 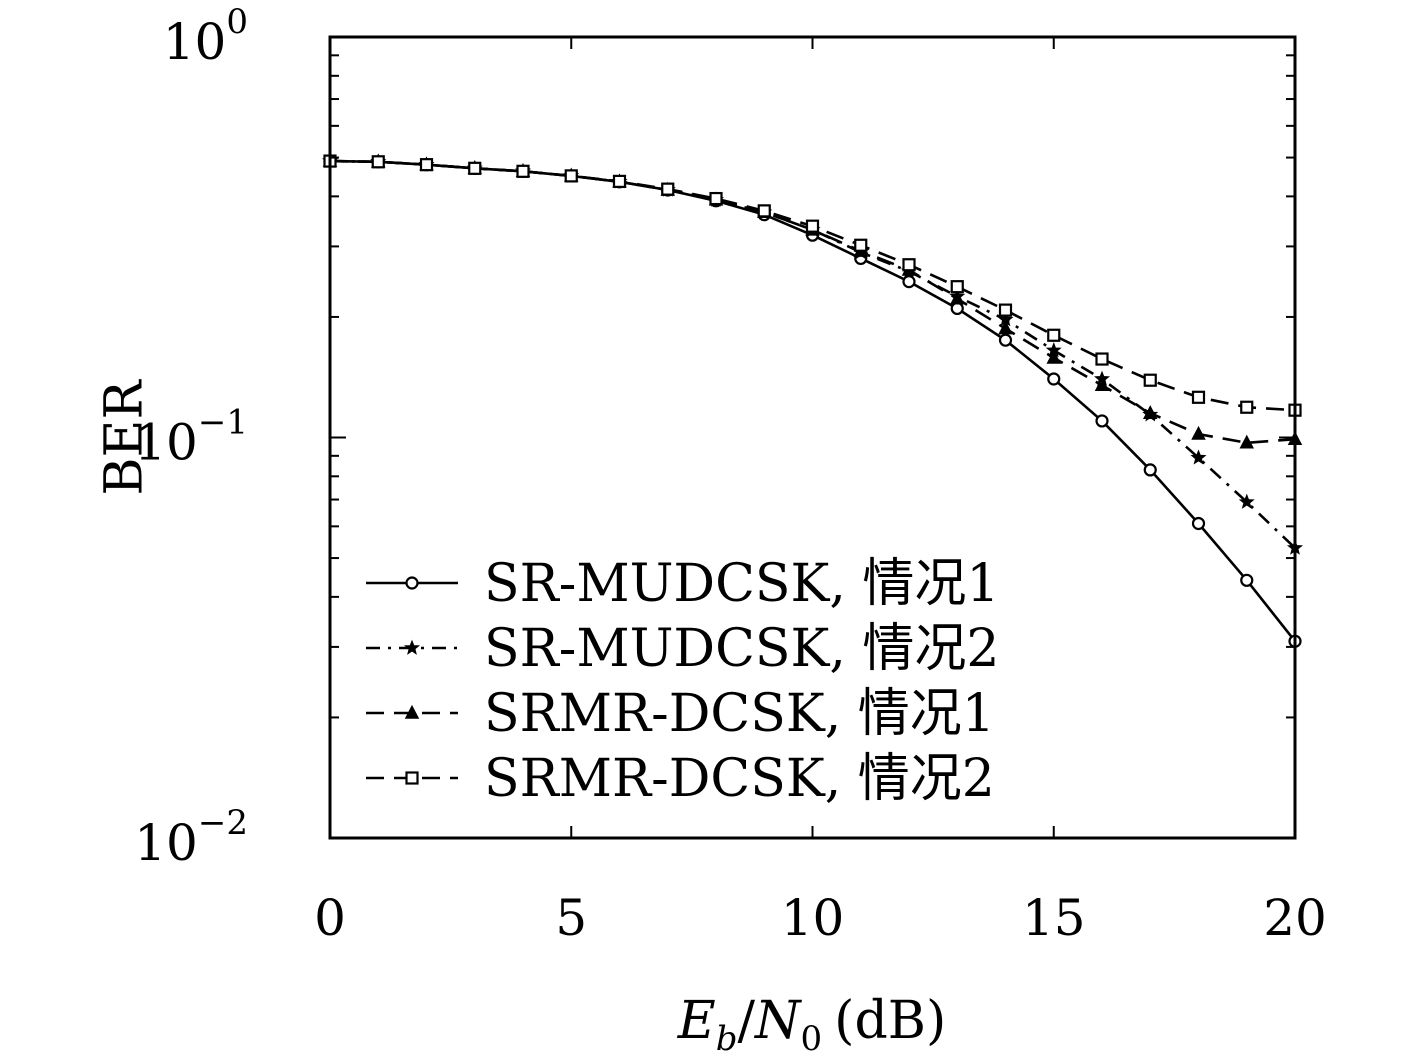 What do you see at coordinates (739, 714) in the screenshot?
I see `legend-label: SRMR-DCSK, 情况1` at bounding box center [739, 714].